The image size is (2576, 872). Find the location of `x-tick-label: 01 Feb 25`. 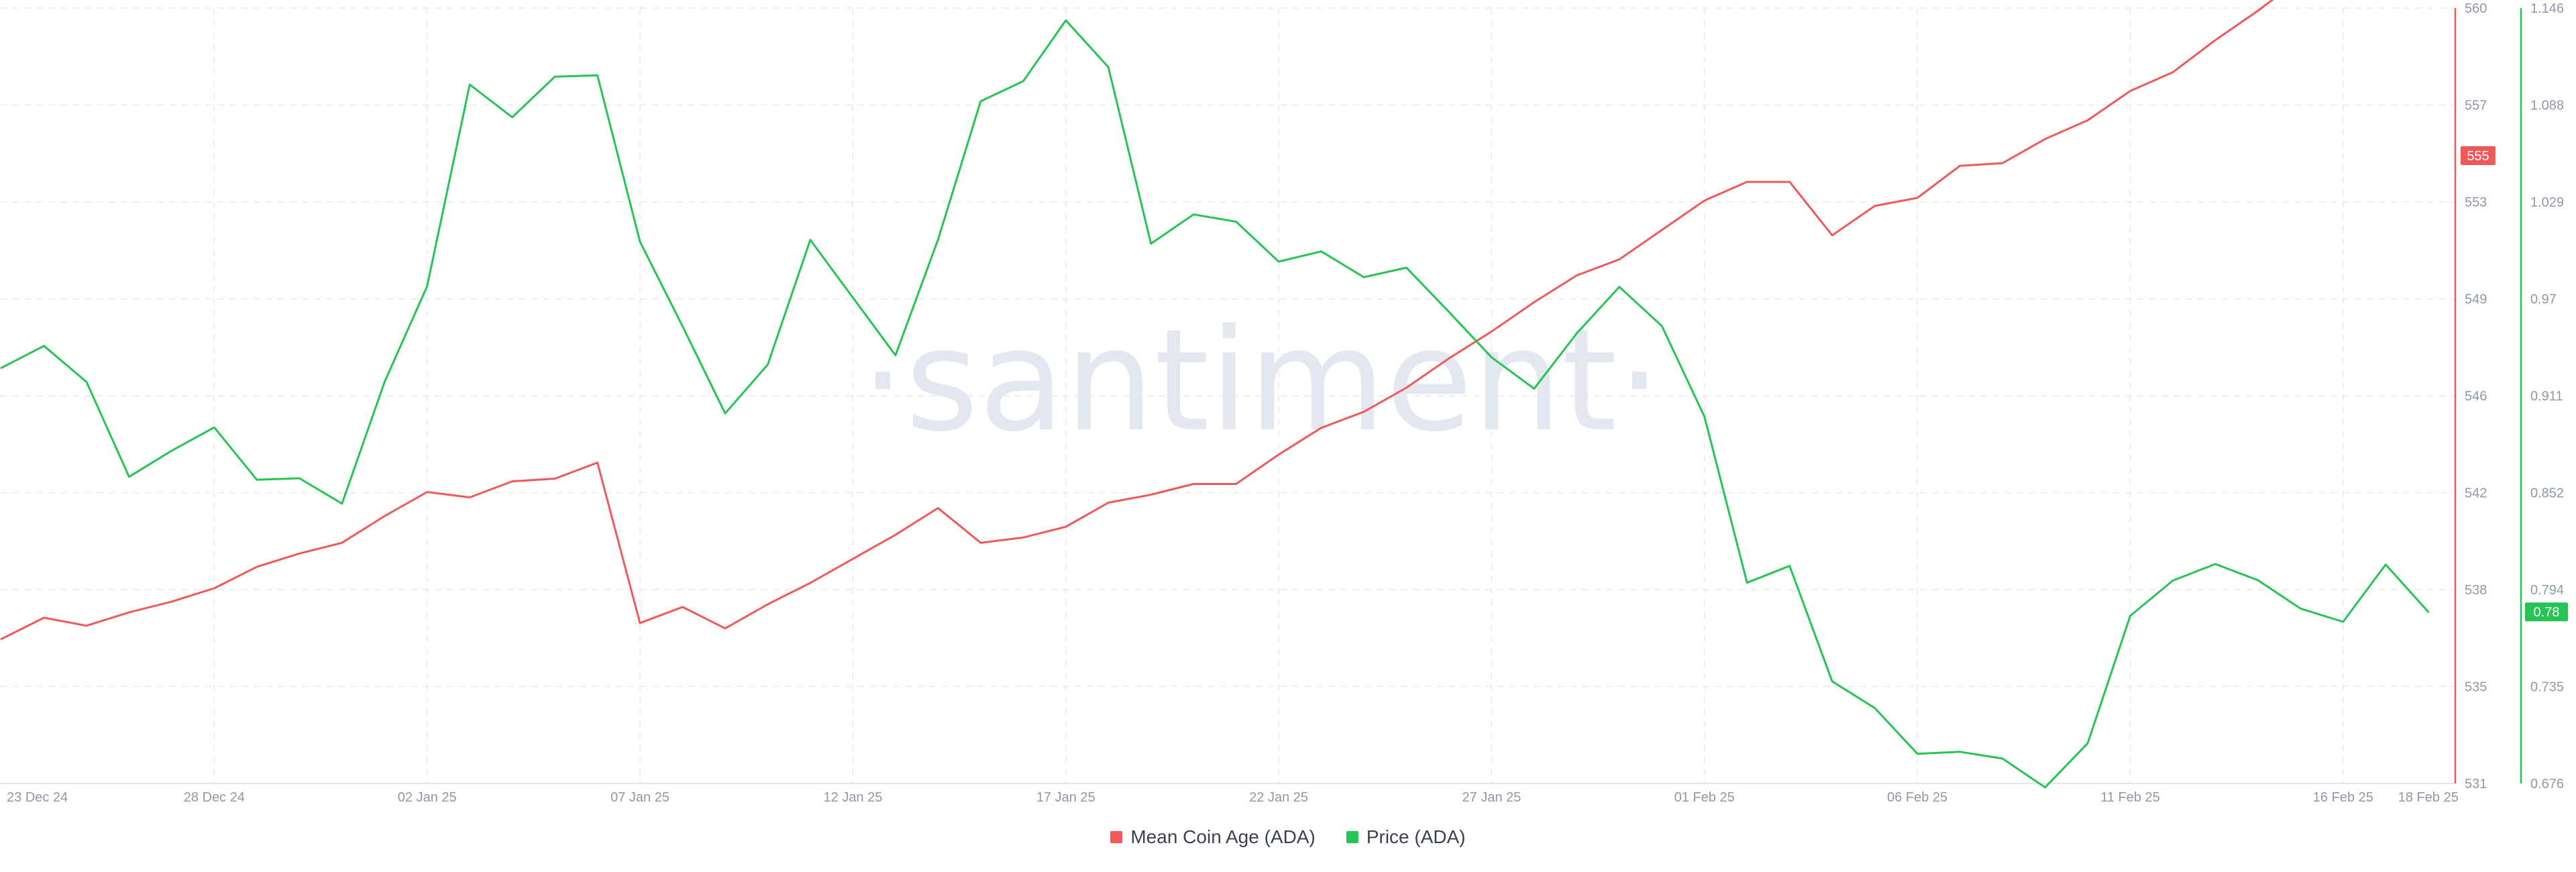

x-tick-label: 01 Feb 25 is located at coordinates (1704, 798).